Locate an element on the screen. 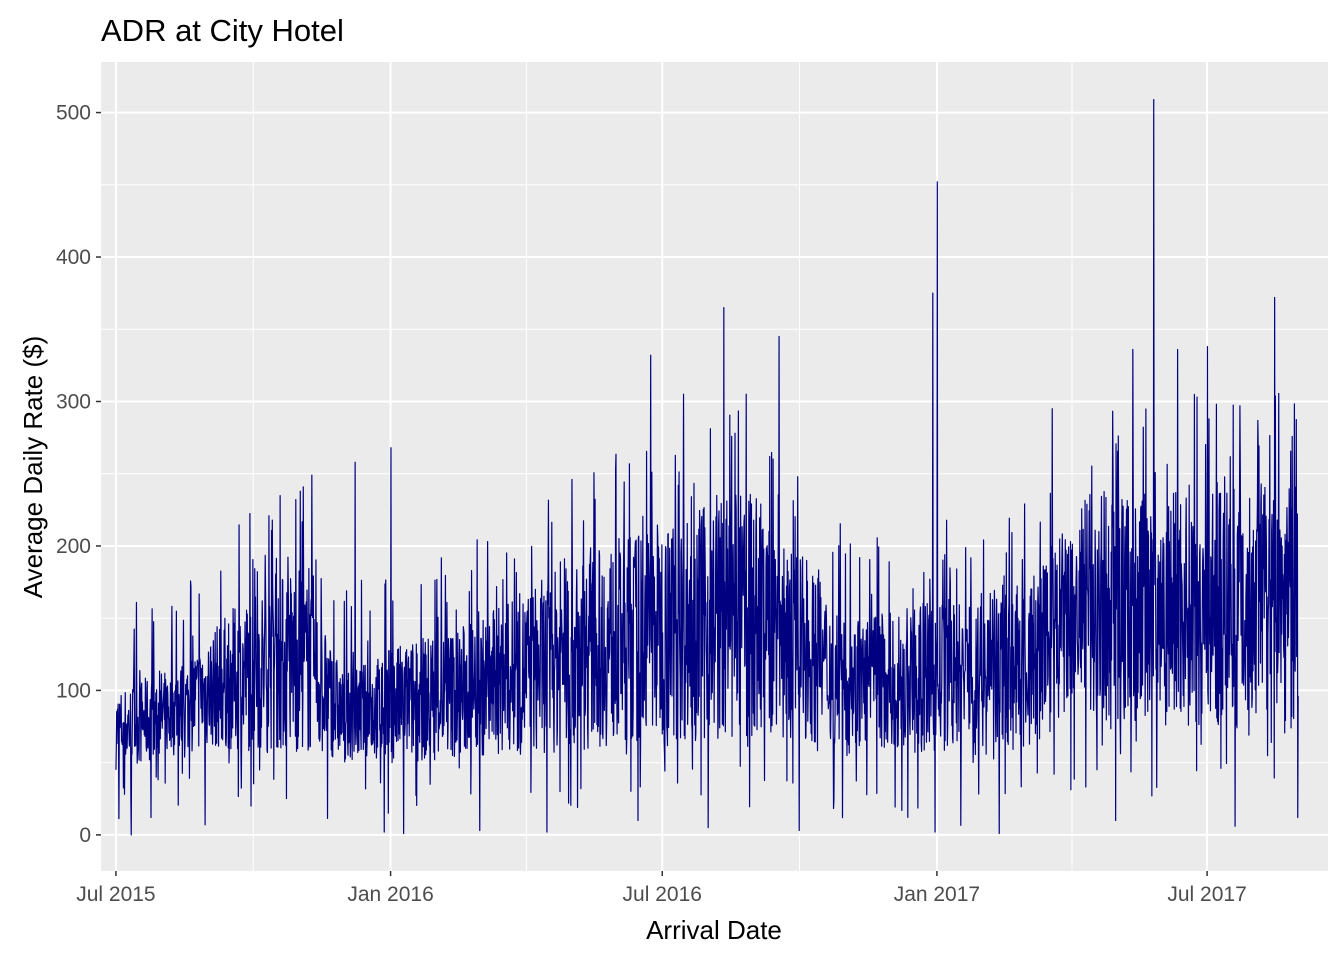  y-axis-title: Average Daily Rate ($) is located at coordinates (33, 467).